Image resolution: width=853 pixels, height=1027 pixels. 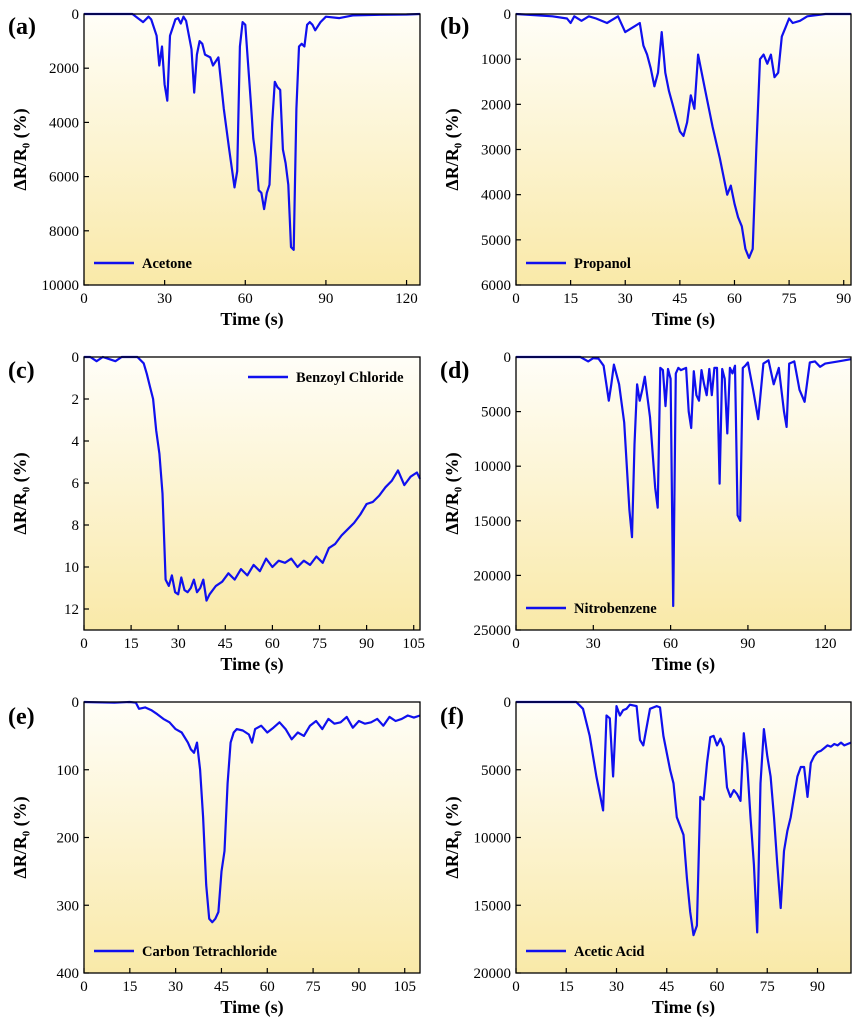 What do you see at coordinates (76, 400) in the screenshot?
I see `y-tick-label: 2` at bounding box center [76, 400].